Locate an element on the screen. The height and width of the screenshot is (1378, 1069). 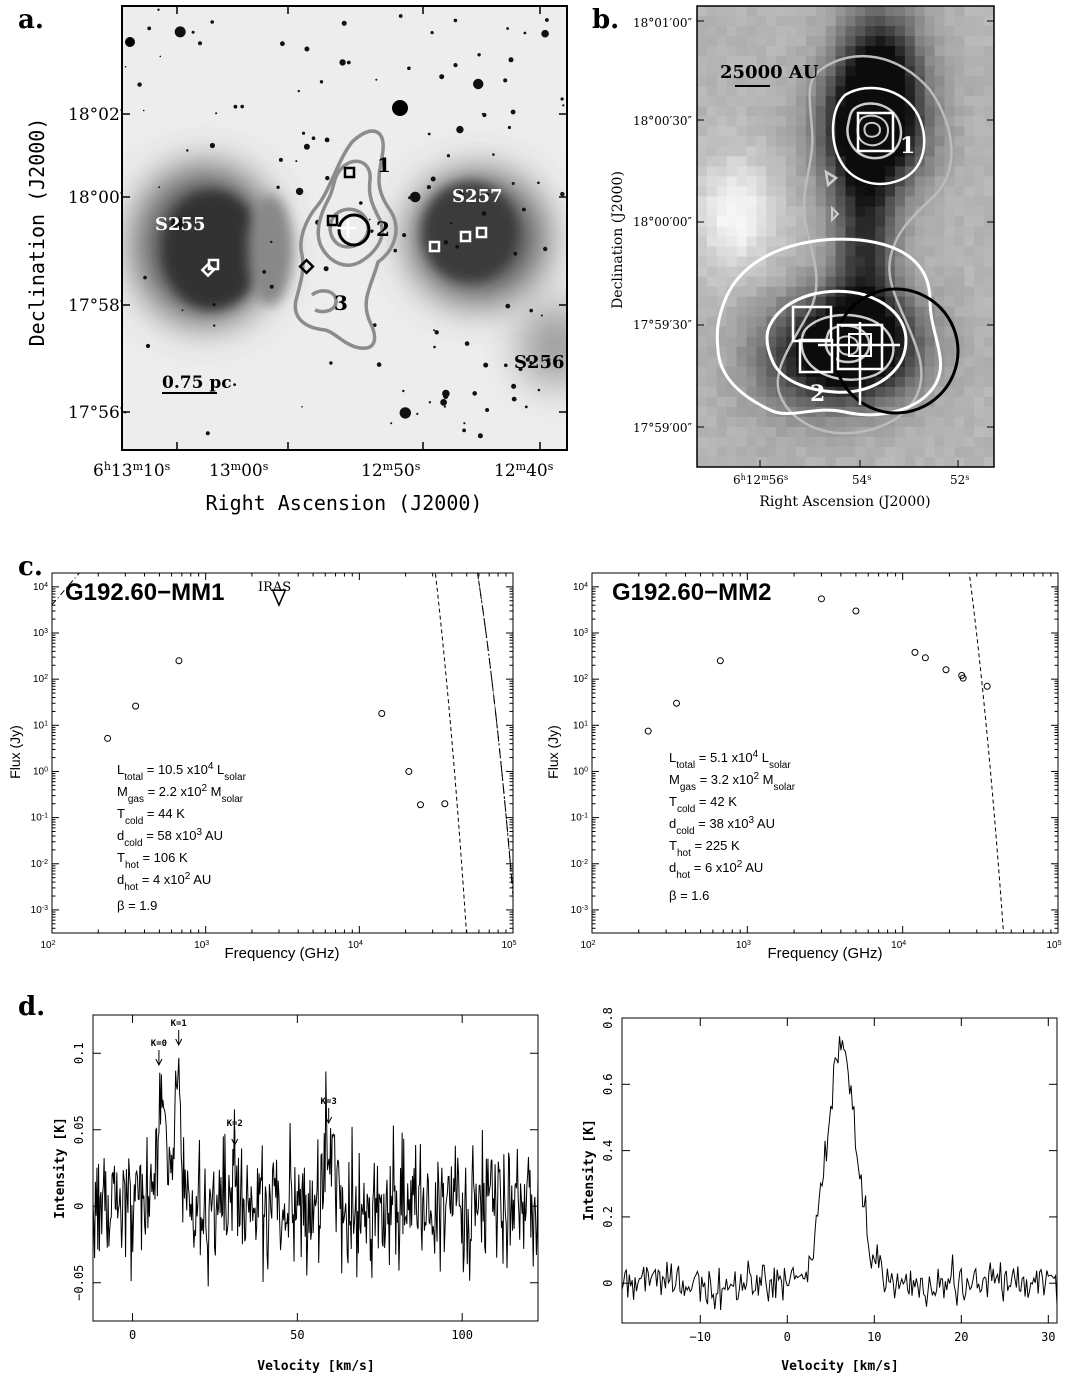
tick-exp: -2 is located at coordinates (585, 861).